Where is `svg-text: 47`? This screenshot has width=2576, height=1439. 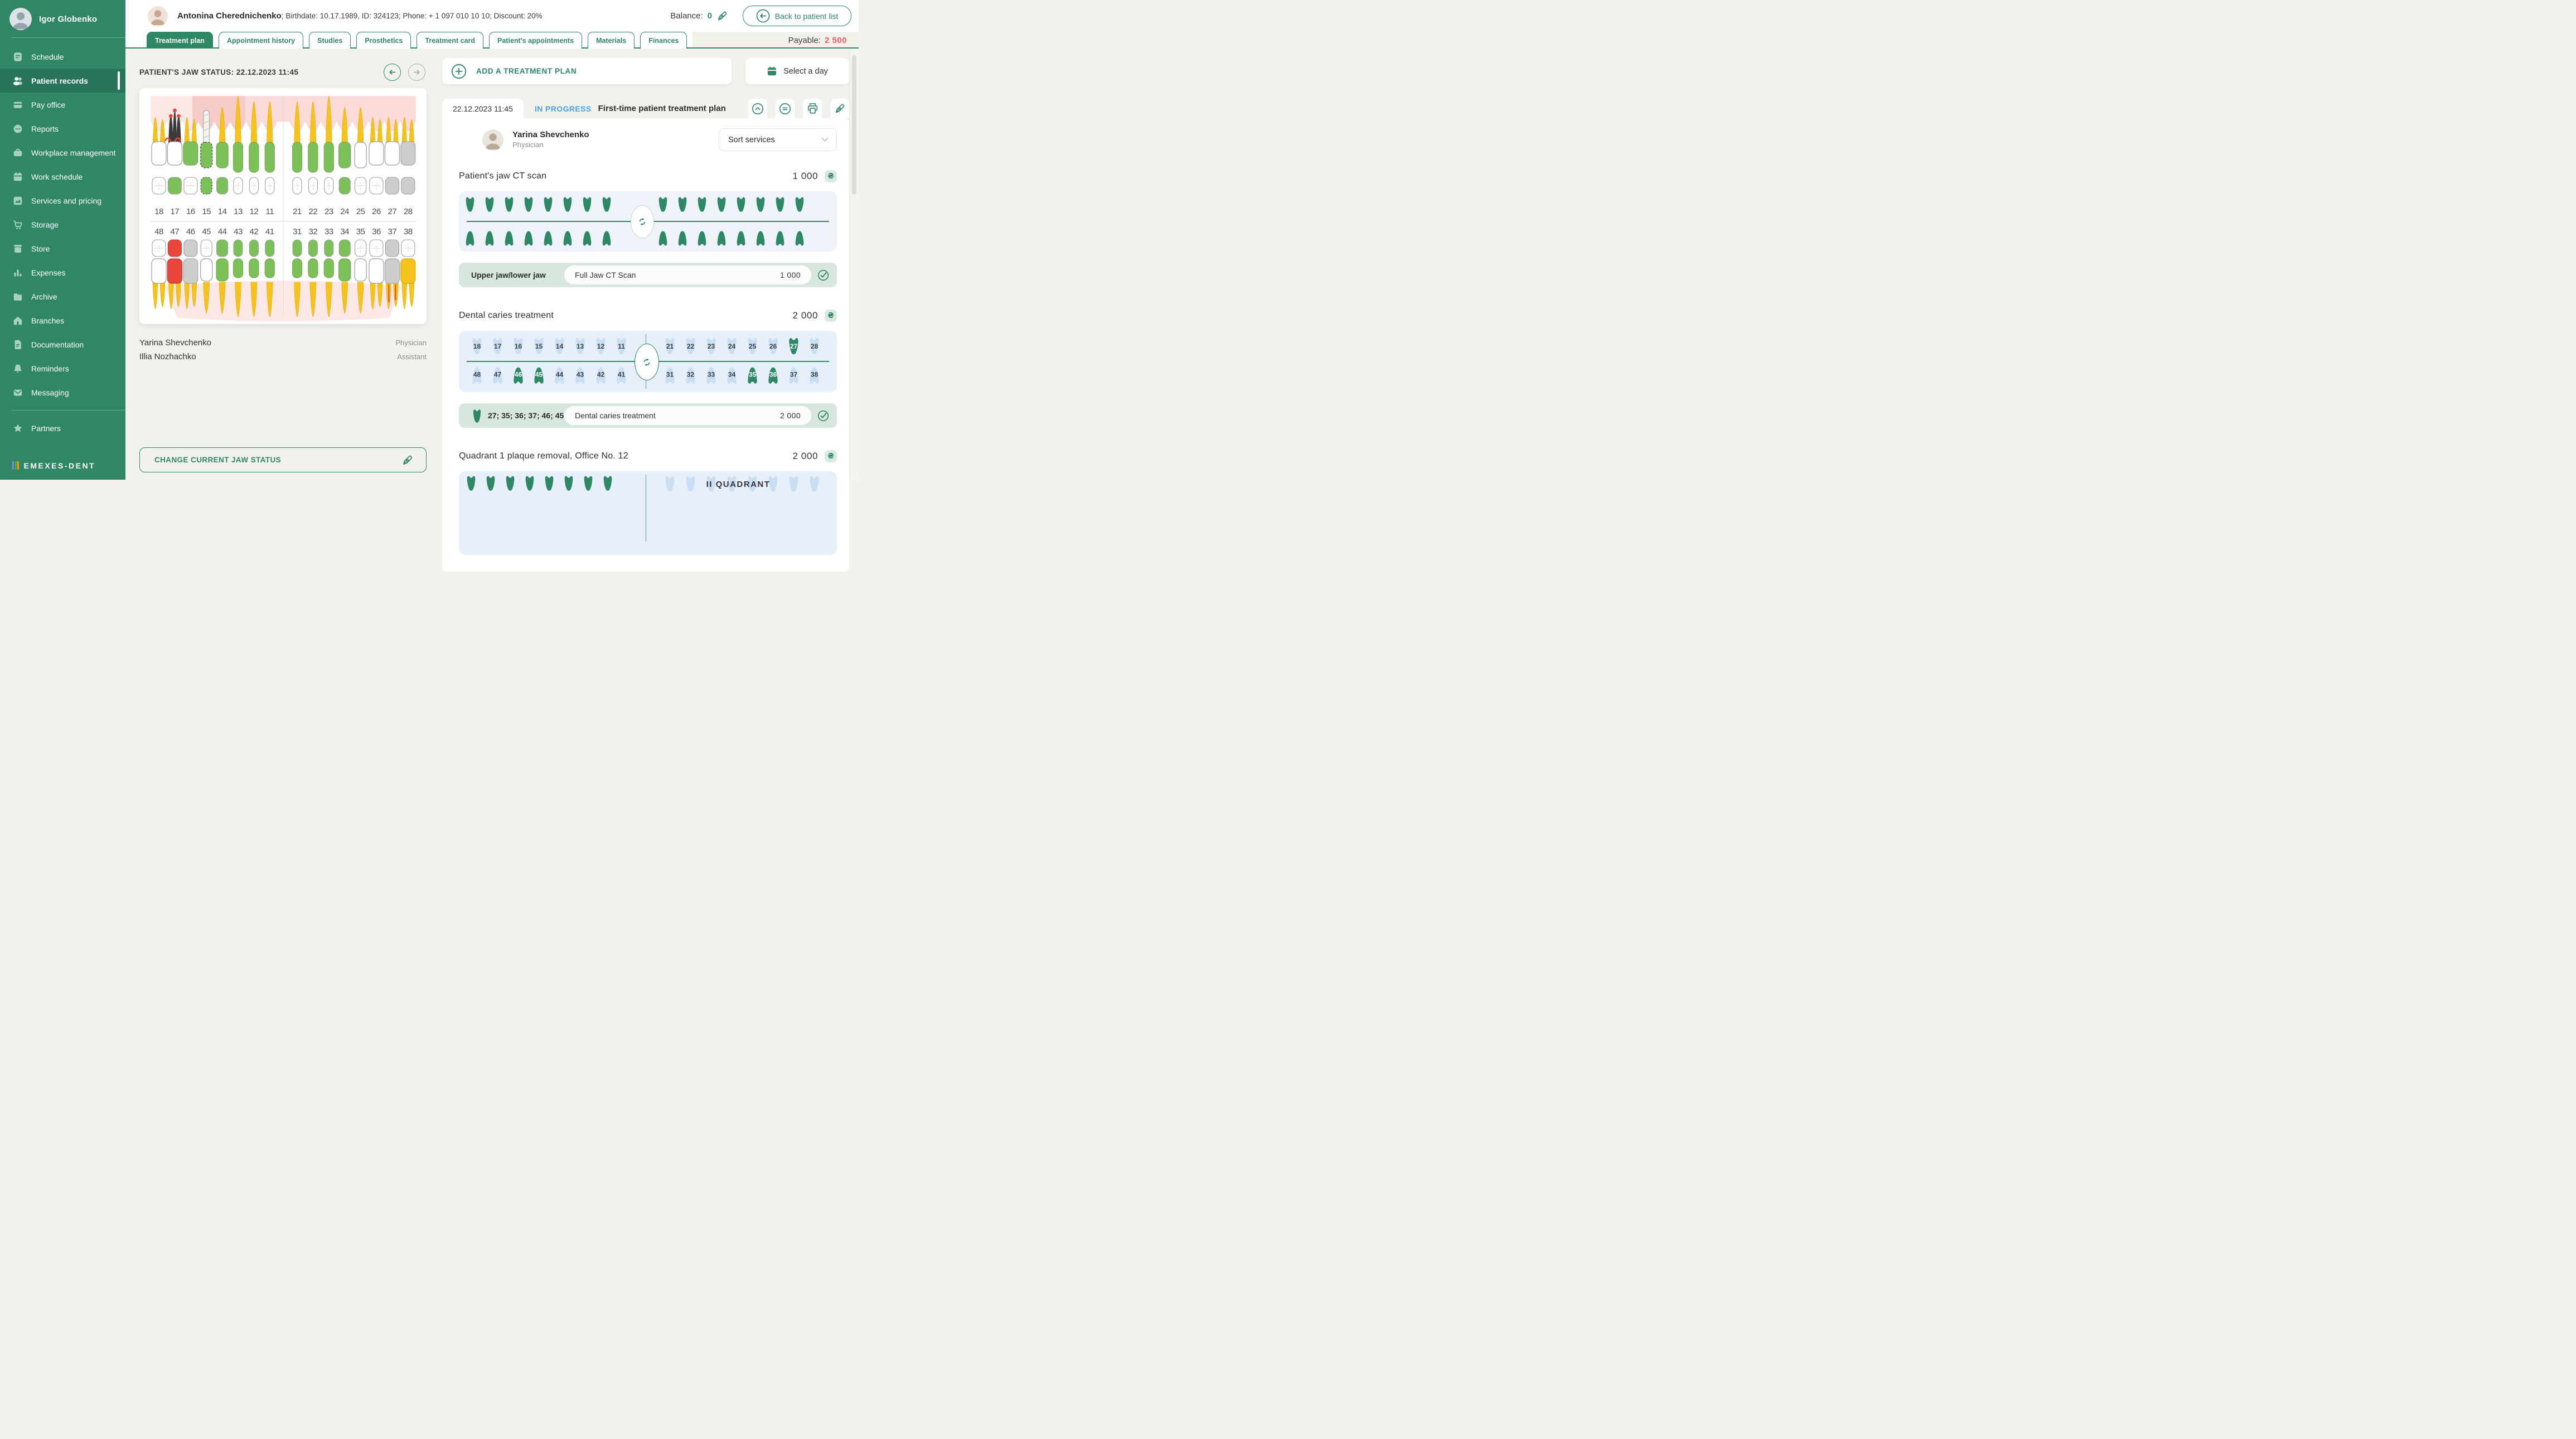
svg-text: 47 is located at coordinates (175, 231).